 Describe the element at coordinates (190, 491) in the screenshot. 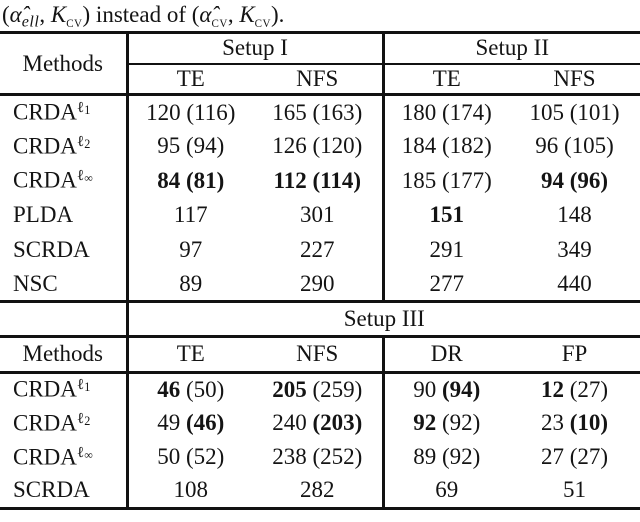

I see `value-cell: 108` at that location.